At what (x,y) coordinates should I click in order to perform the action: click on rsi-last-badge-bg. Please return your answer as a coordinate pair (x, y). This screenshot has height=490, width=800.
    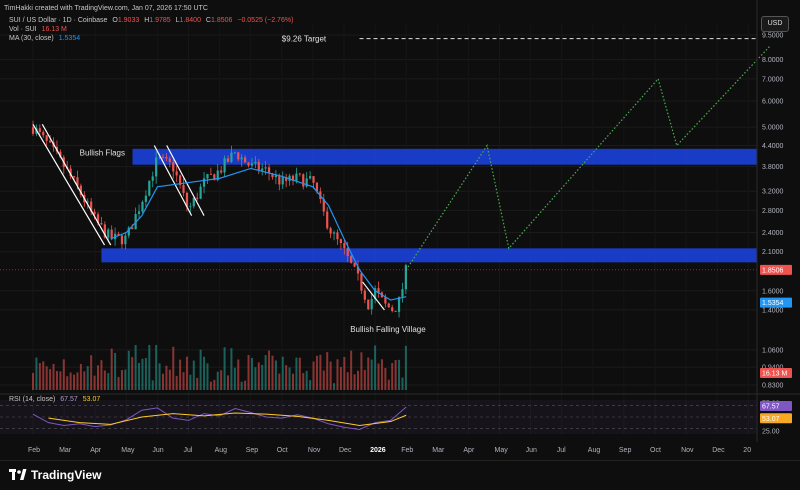
    Looking at the image, I should click on (776, 406).